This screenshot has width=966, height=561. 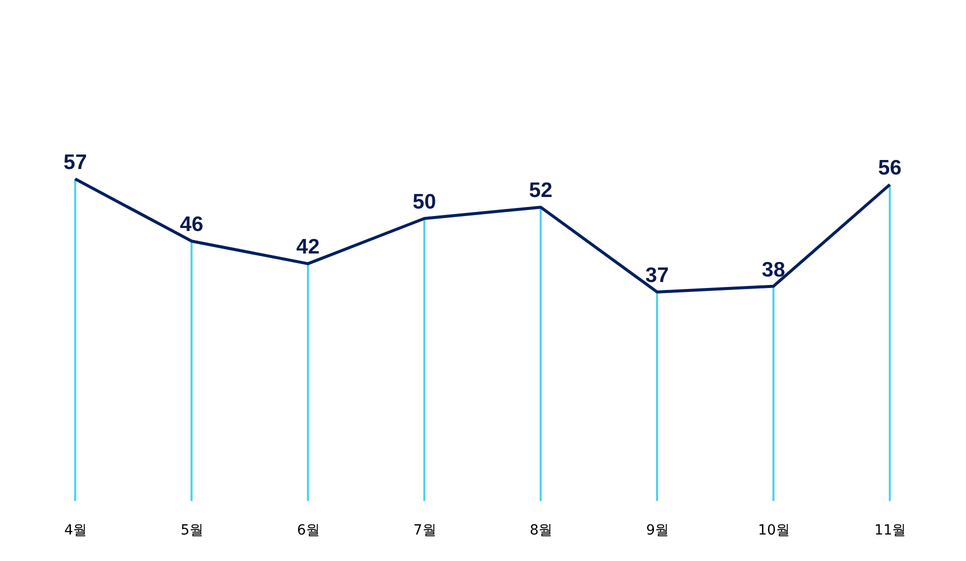 I want to click on data-label: 50, so click(x=424, y=202).